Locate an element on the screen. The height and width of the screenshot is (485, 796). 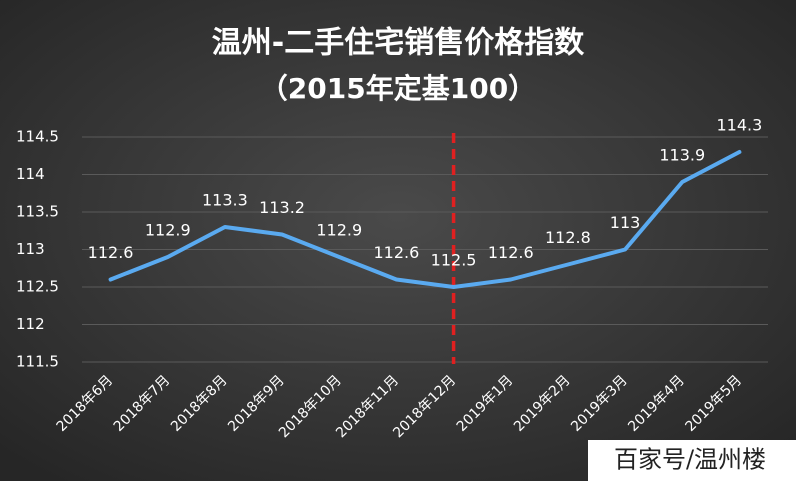
y-tick-label: 112.5 is located at coordinates (37, 287).